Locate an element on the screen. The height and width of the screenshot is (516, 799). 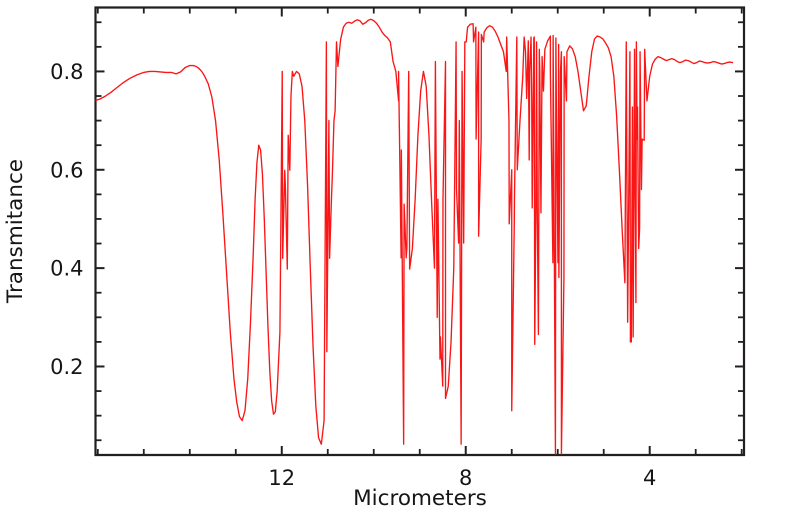
y-tick-label: 0.2 is located at coordinates (66, 367).